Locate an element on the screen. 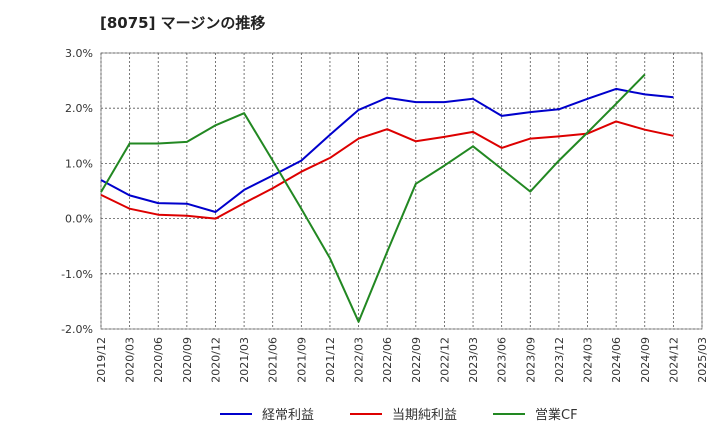 The width and height of the screenshot is (720, 440). y-tick-label: 1.0% is located at coordinates (79, 163).